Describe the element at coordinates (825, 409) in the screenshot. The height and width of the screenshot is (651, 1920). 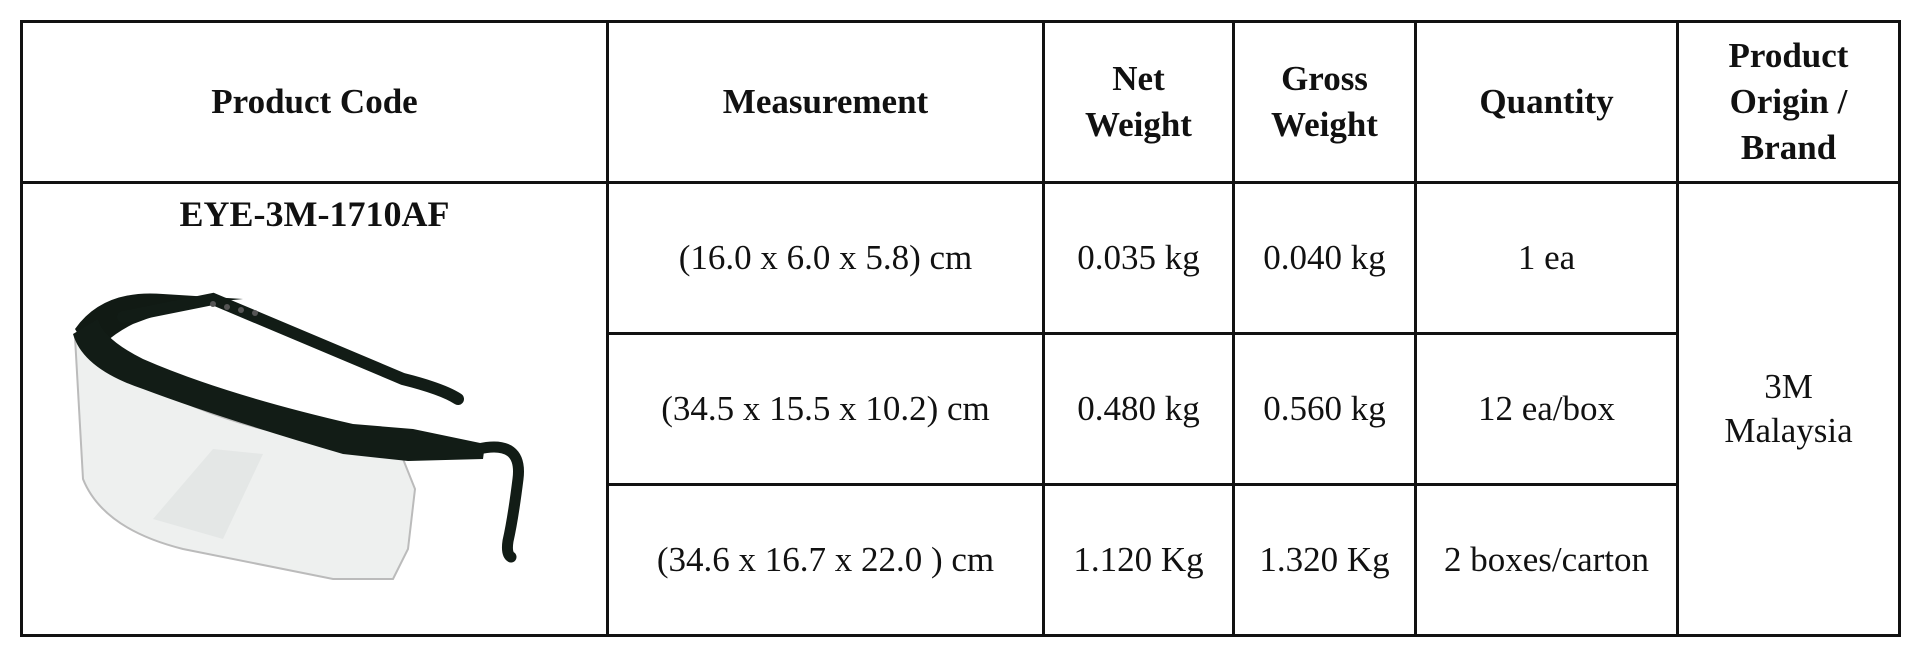
I see `cell: (34.5 x 15.5 x 10.2) cm` at that location.